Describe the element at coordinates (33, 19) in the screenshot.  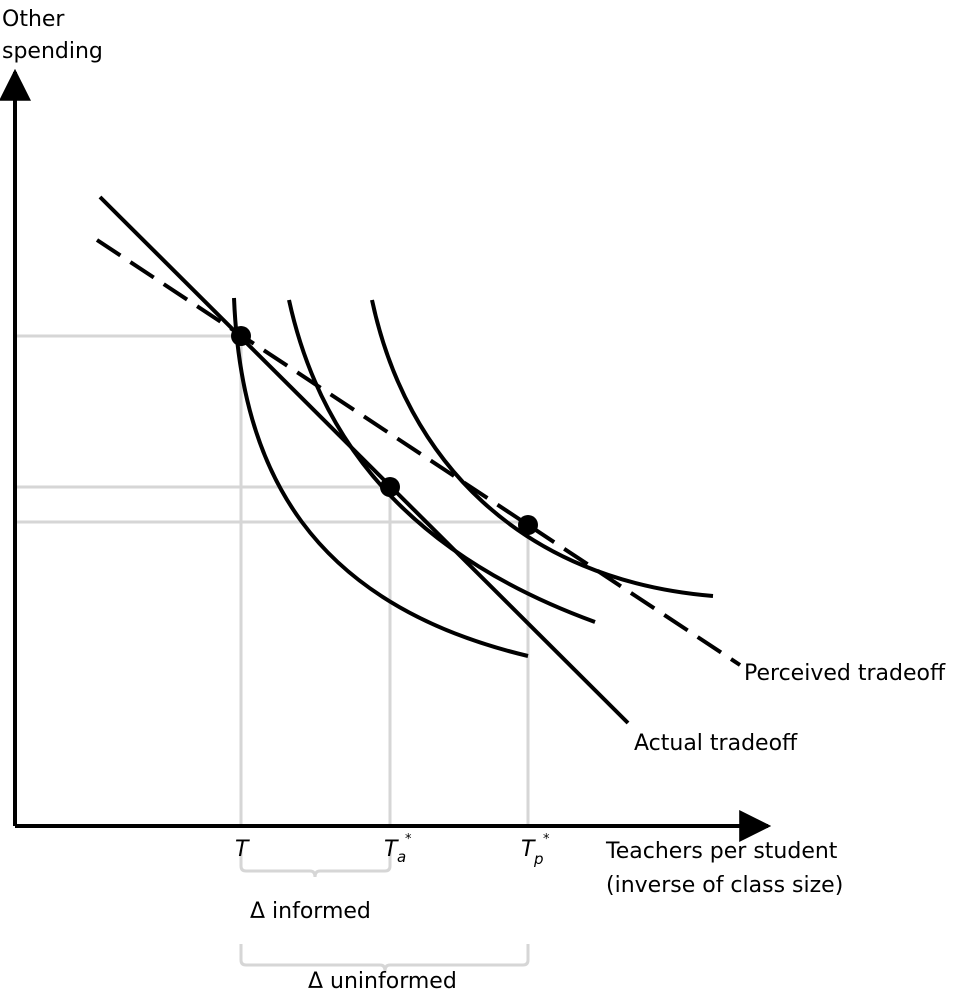
I see `y-axis-label-line1: Other` at that location.